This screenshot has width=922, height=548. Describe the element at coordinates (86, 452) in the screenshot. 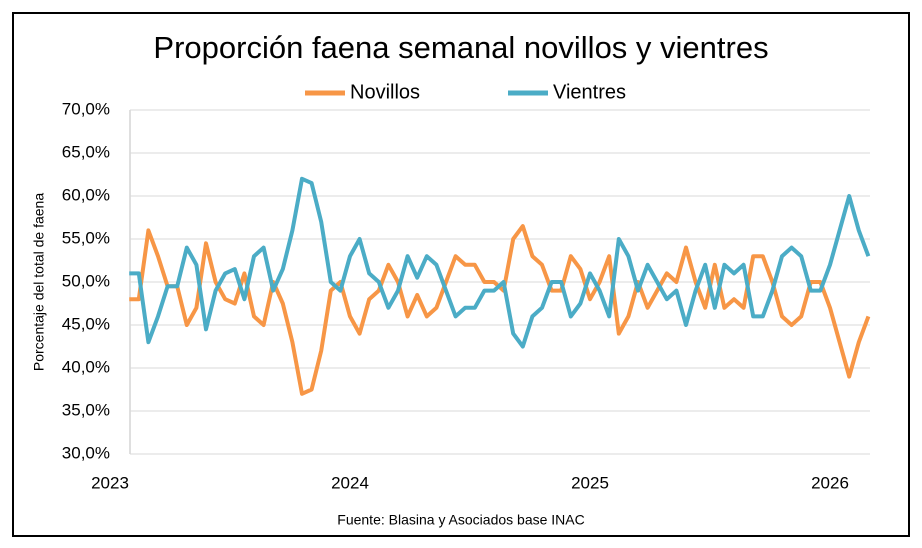

I see `y-tick-label: 30,0%` at that location.